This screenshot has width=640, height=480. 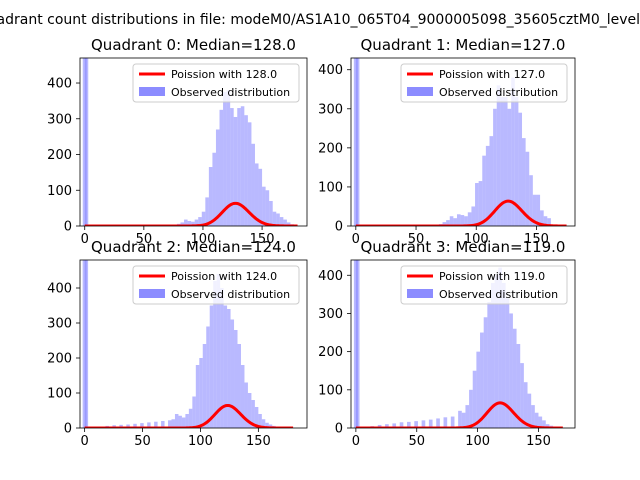 What do you see at coordinates (538, 441) in the screenshot?
I see `x-tick-label: 150` at bounding box center [538, 441].